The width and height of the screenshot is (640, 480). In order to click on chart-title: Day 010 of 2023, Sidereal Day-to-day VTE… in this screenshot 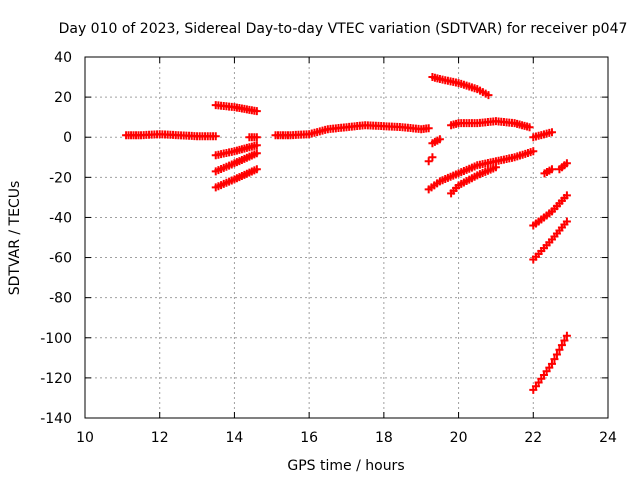, I will do `click(343, 29)`.